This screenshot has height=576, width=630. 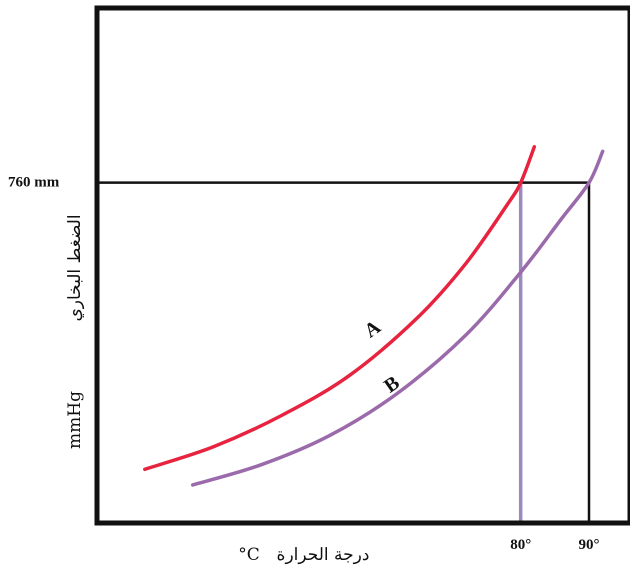 I want to click on x-tick-label-90: 90°, so click(x=589, y=545).